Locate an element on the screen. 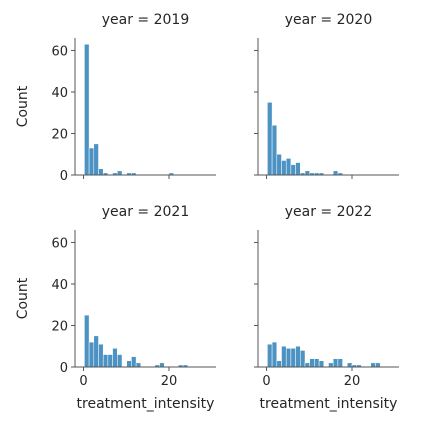 The image size is (434, 439). panel-title: year = 2022 is located at coordinates (329, 212).